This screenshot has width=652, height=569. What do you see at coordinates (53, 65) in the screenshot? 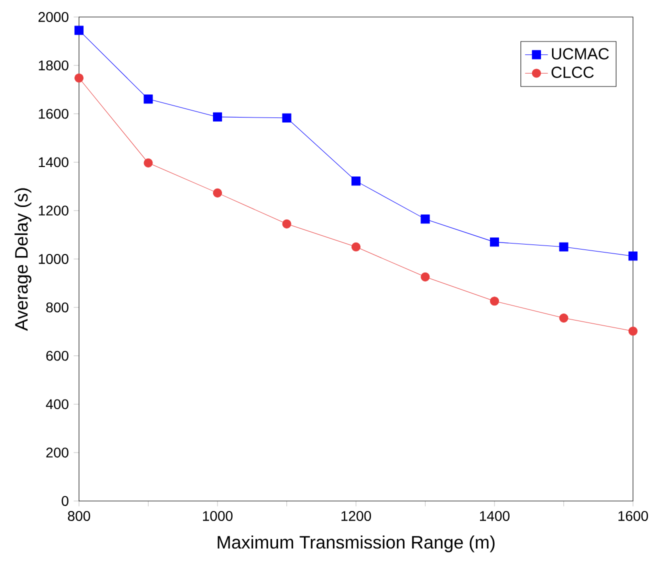
I see `y-tick-label: 1800` at bounding box center [53, 65].